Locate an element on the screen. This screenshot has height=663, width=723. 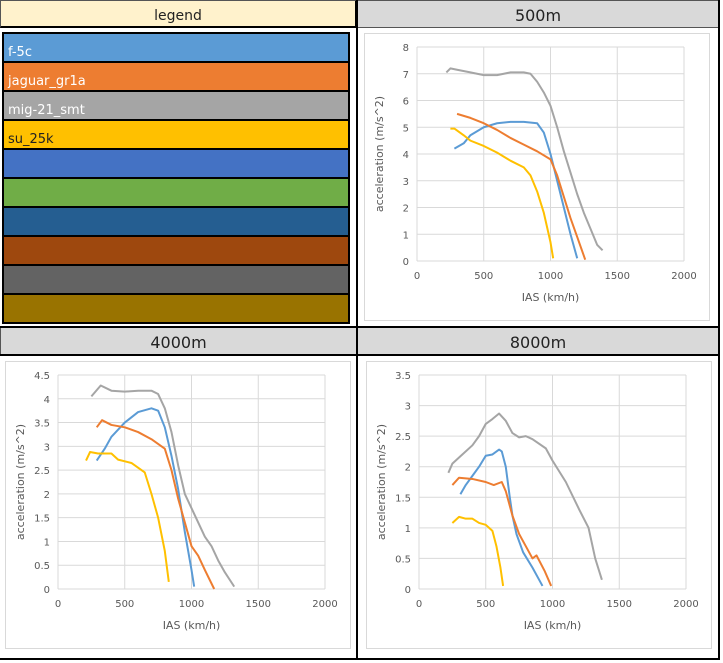
y-tick-label: 7 is located at coordinates (406, 75).